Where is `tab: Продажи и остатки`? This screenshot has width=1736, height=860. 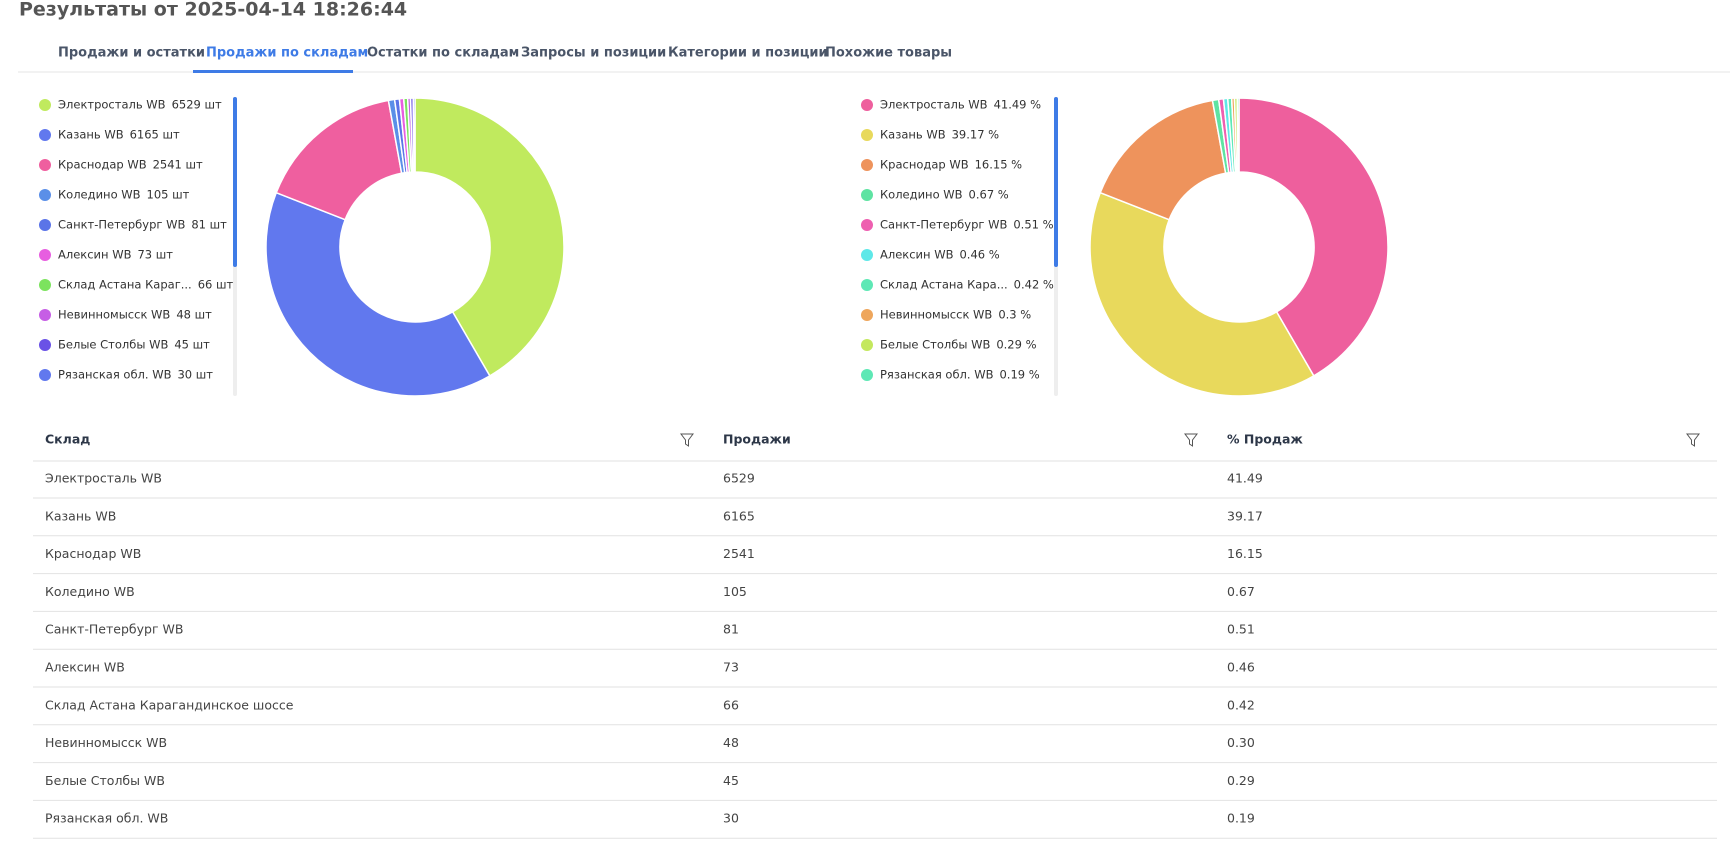
tab: Продажи и остатки is located at coordinates (131, 53).